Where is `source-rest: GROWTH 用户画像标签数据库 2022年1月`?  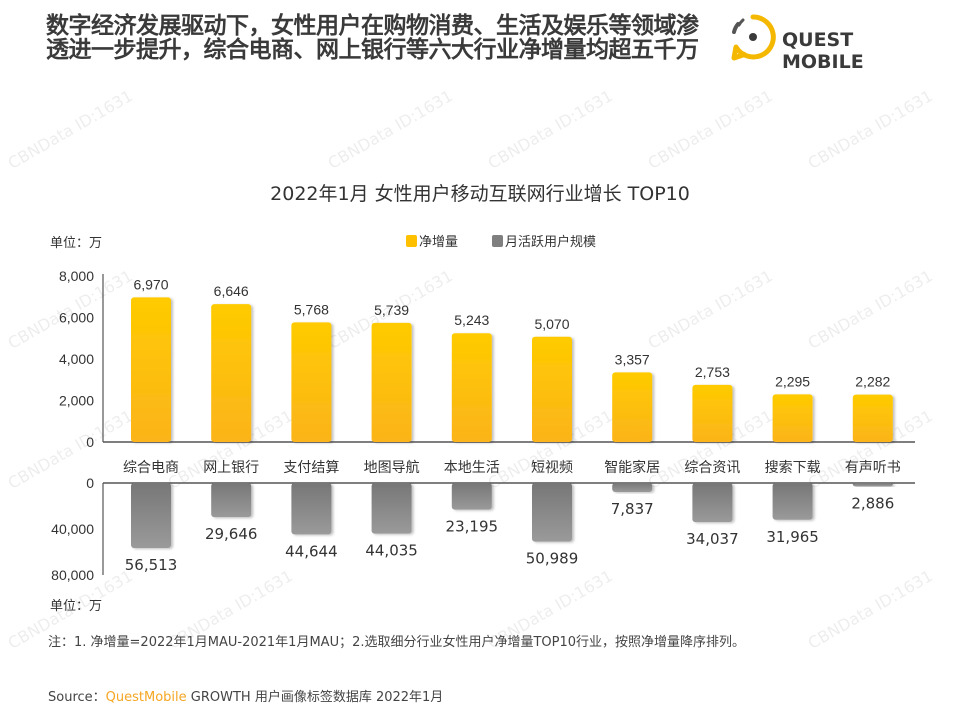
source-rest: GROWTH 用户画像标签数据库 2022年1月 is located at coordinates (315, 697).